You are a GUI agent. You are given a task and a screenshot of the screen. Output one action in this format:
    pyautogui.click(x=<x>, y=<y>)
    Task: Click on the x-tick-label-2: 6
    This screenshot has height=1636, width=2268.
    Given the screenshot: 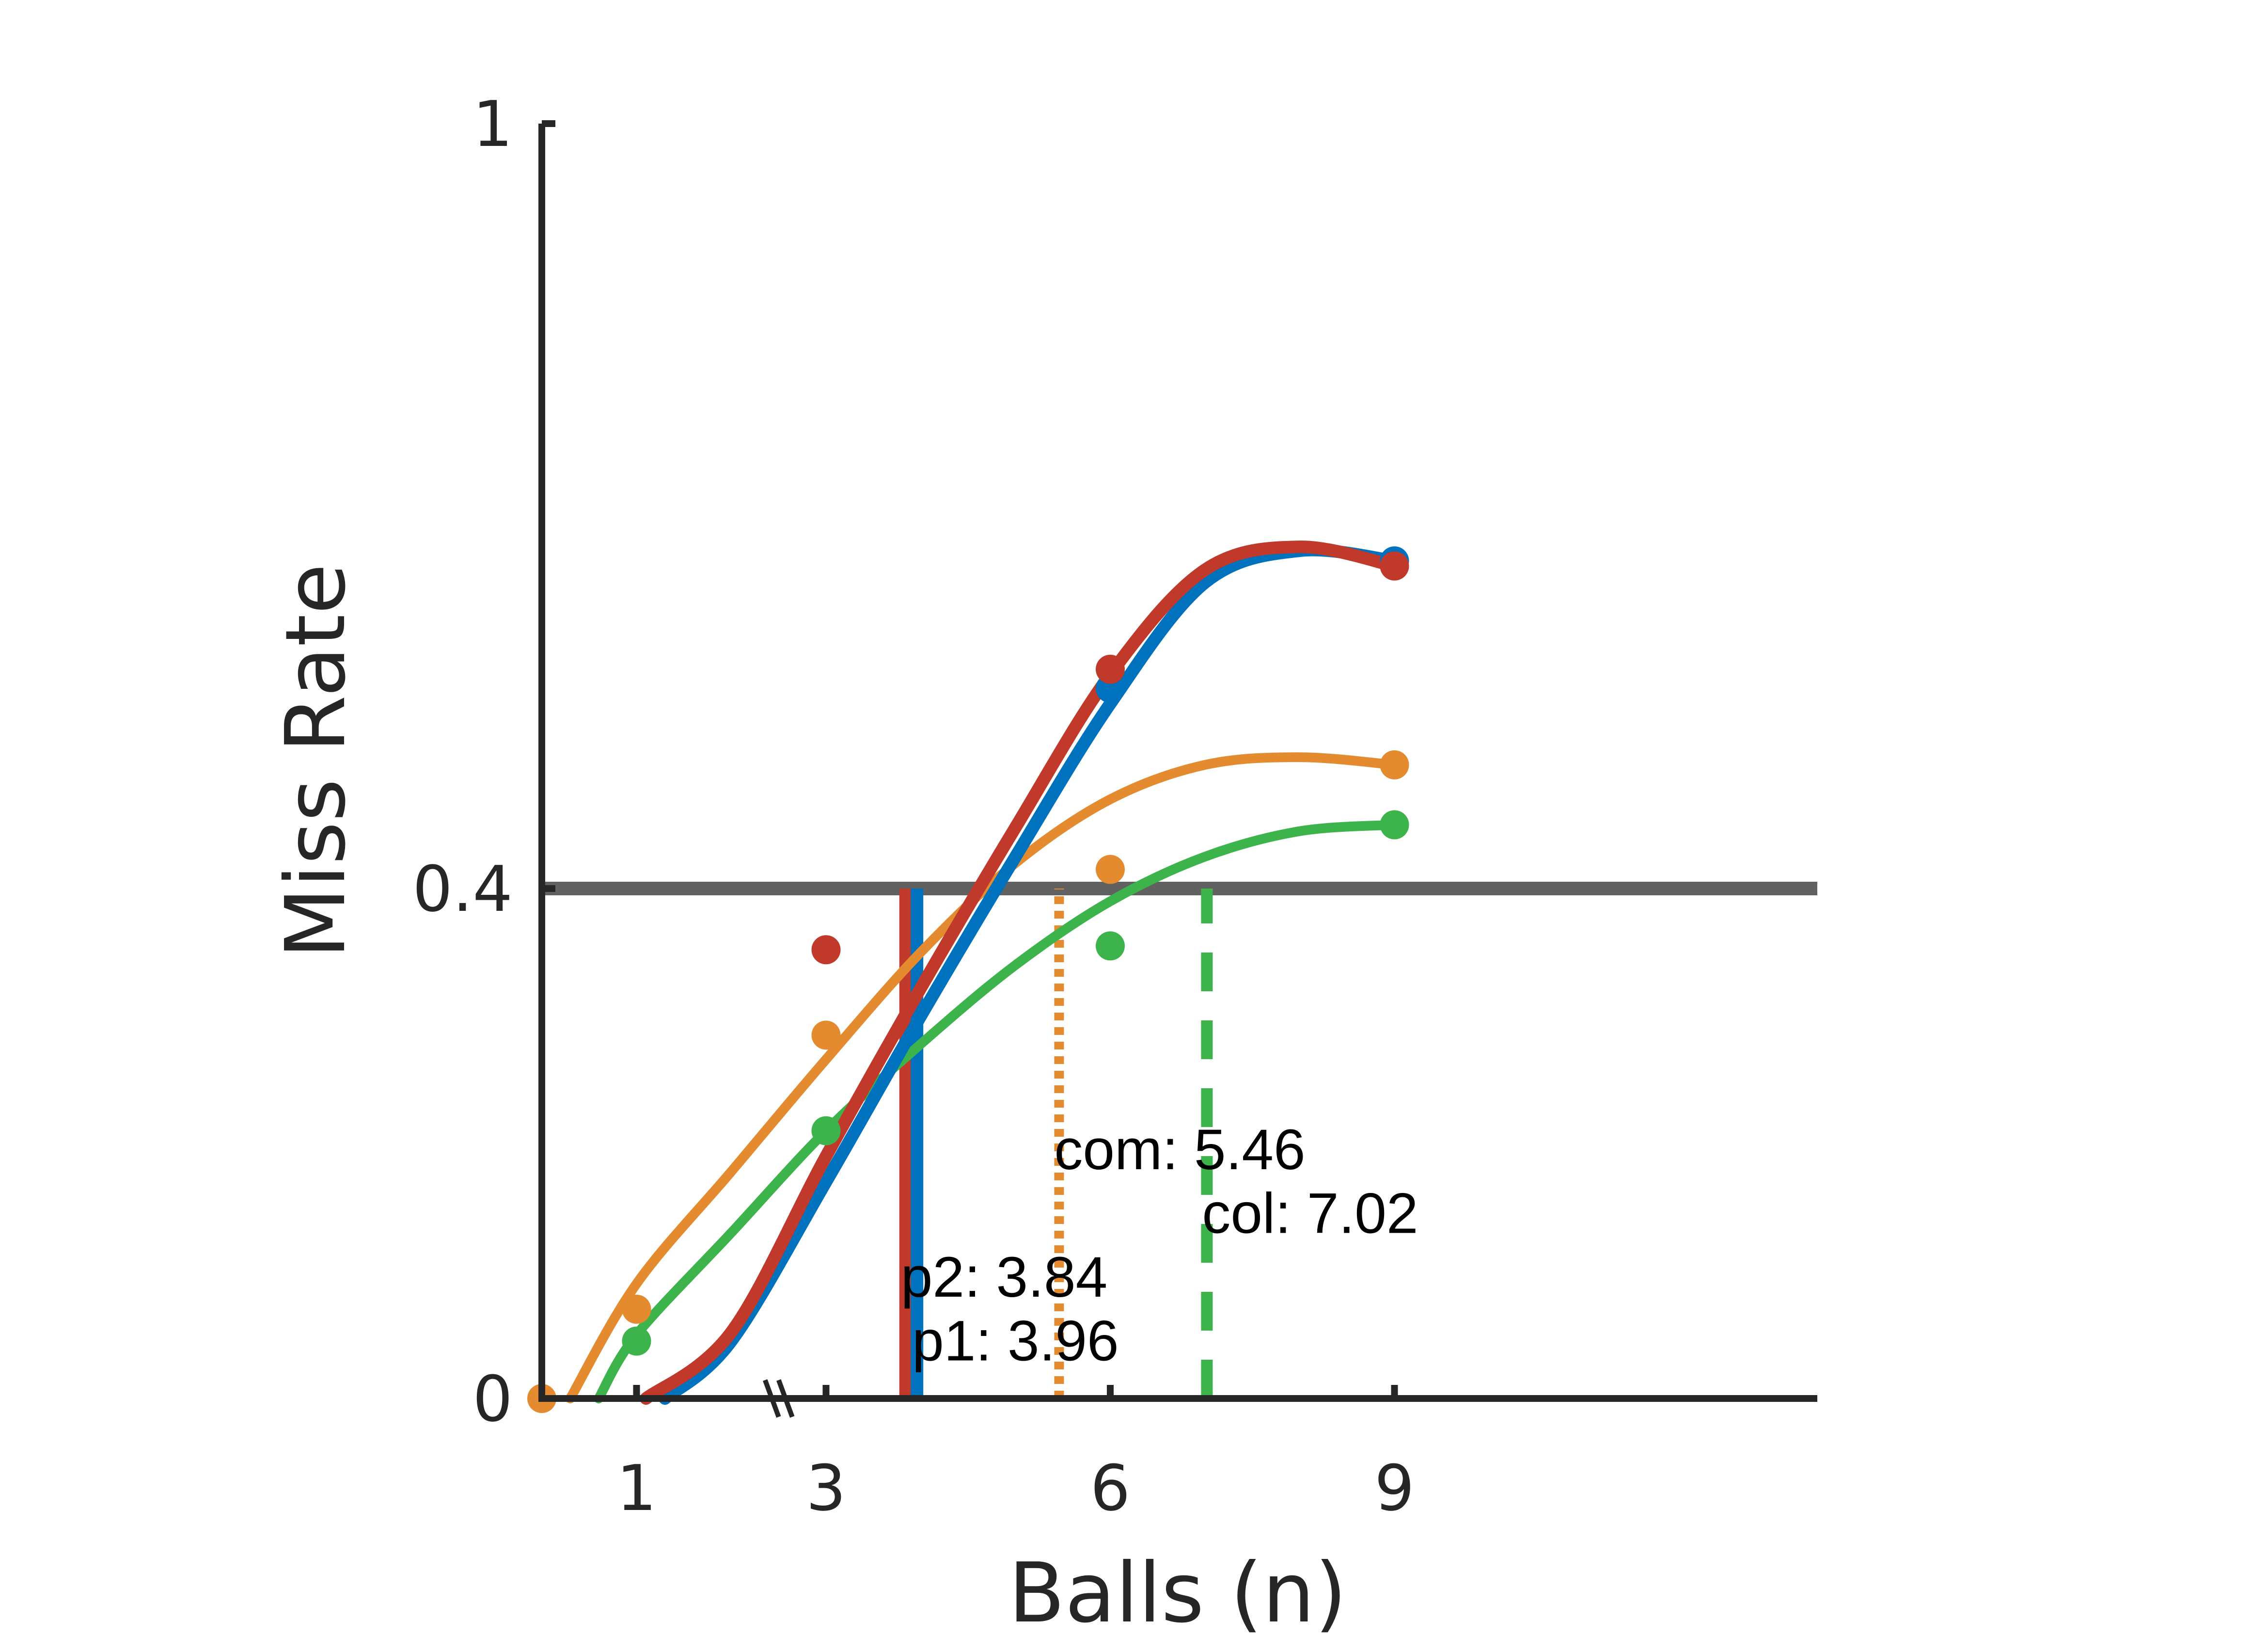 What is the action you would take?
    pyautogui.click(x=1111, y=1488)
    